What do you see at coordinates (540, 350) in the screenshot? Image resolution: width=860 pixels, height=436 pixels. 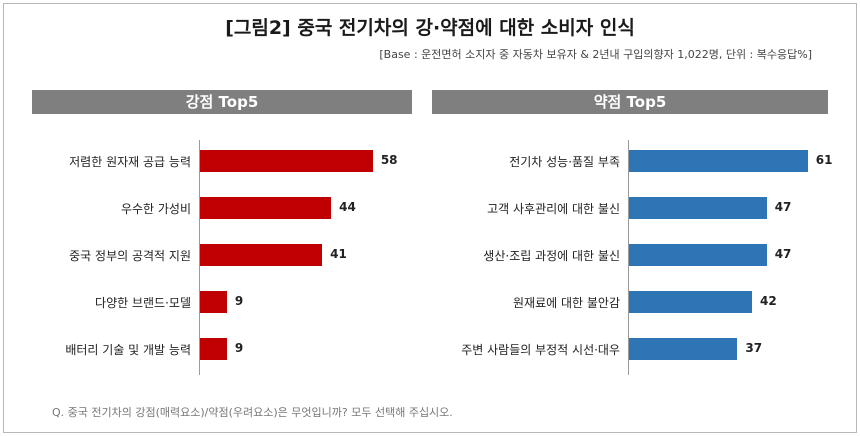 I see `weakness-category-label: 주변 사람들의 부정적 시선·대우` at bounding box center [540, 350].